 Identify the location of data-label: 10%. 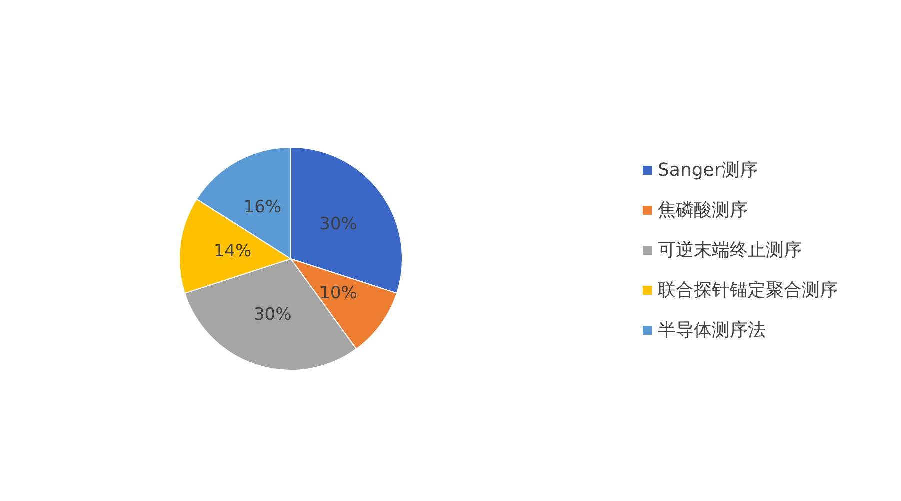
(339, 294).